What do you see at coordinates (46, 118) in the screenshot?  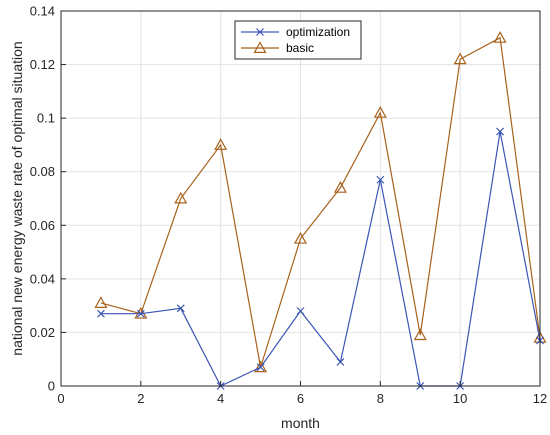 I see `y-tick-label: 0.1` at bounding box center [46, 118].